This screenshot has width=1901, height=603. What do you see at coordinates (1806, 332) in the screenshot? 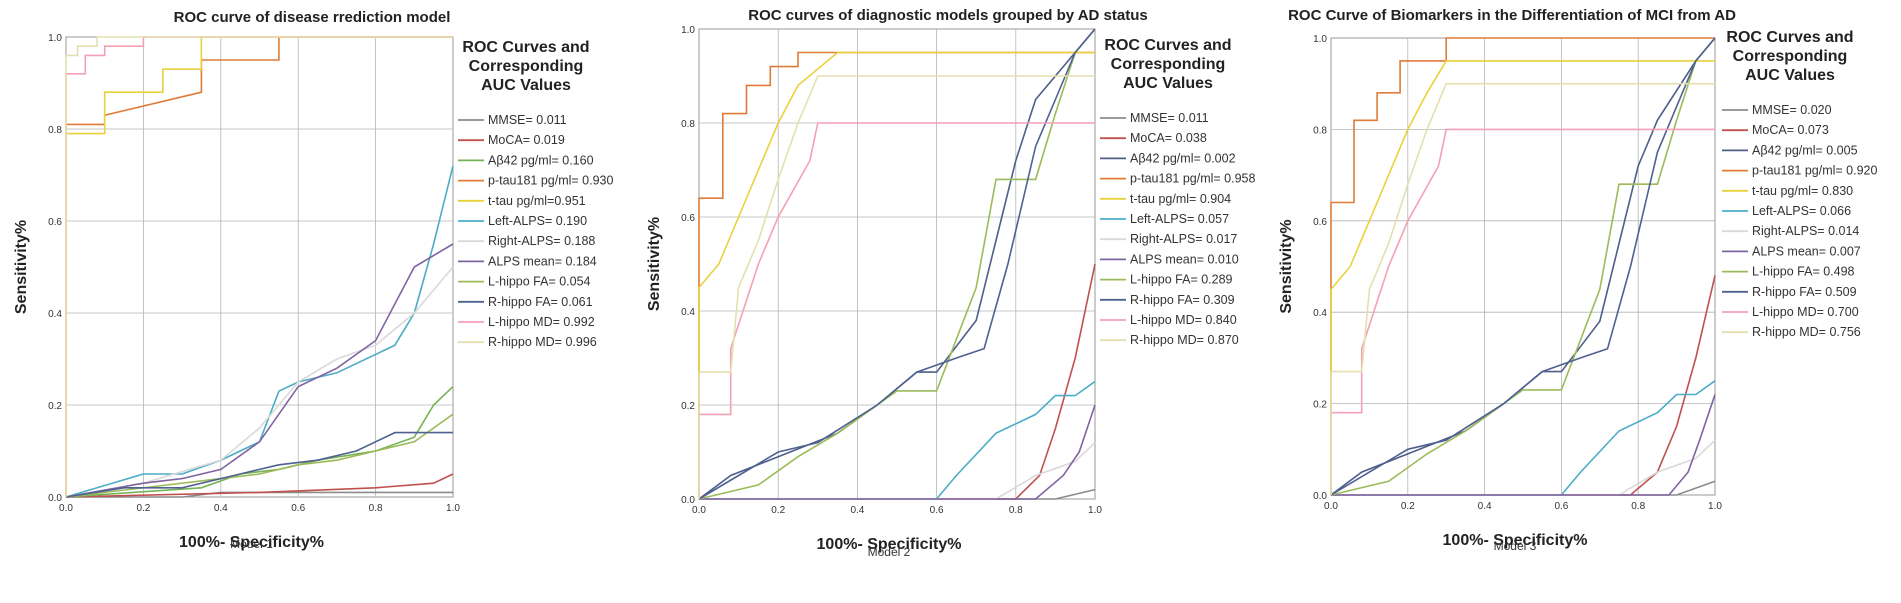
I see `legend-entry: R-hippo MD= 0.756` at bounding box center [1806, 332].